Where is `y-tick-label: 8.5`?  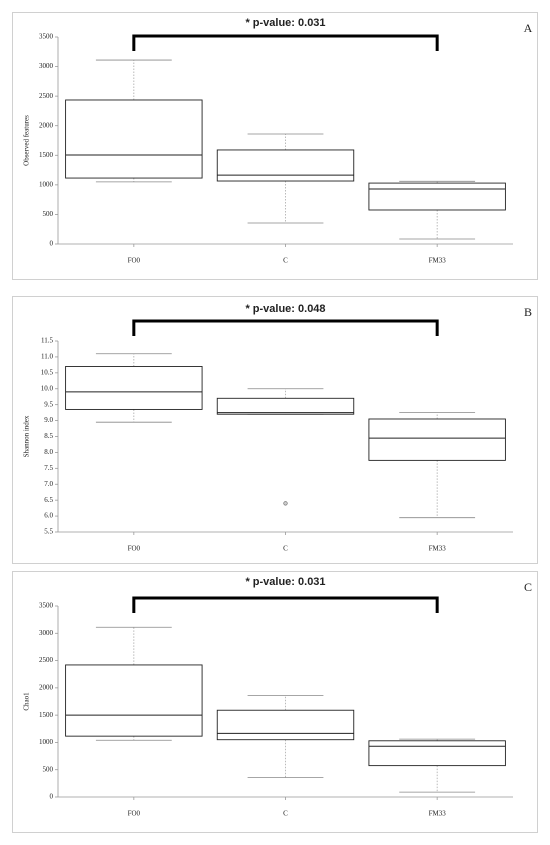 y-tick-label: 8.5 is located at coordinates (48, 436).